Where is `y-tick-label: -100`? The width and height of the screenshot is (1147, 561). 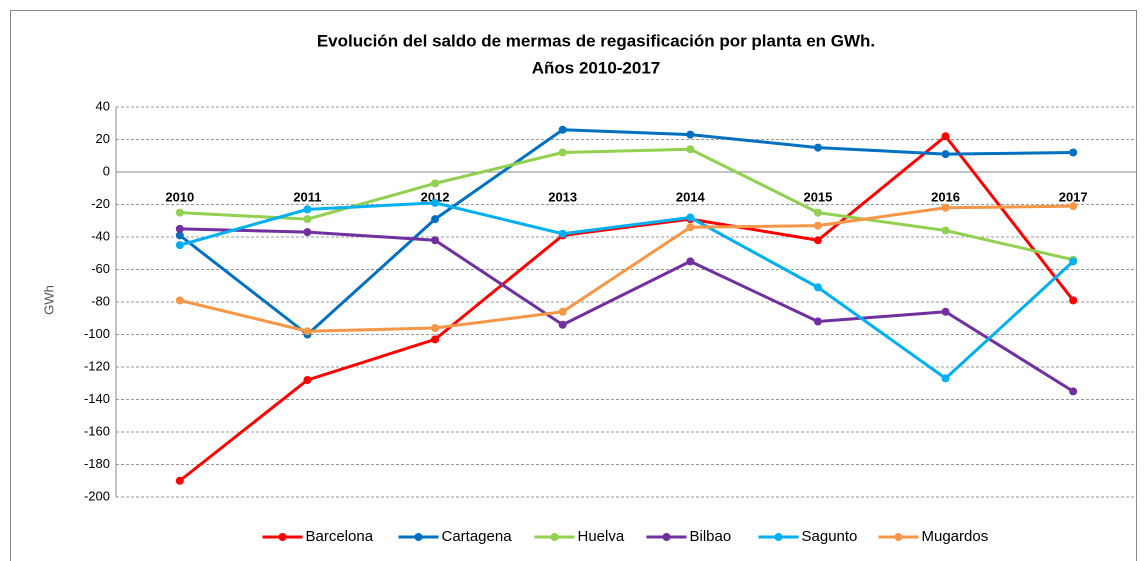
y-tick-label: -100 is located at coordinates (97, 333).